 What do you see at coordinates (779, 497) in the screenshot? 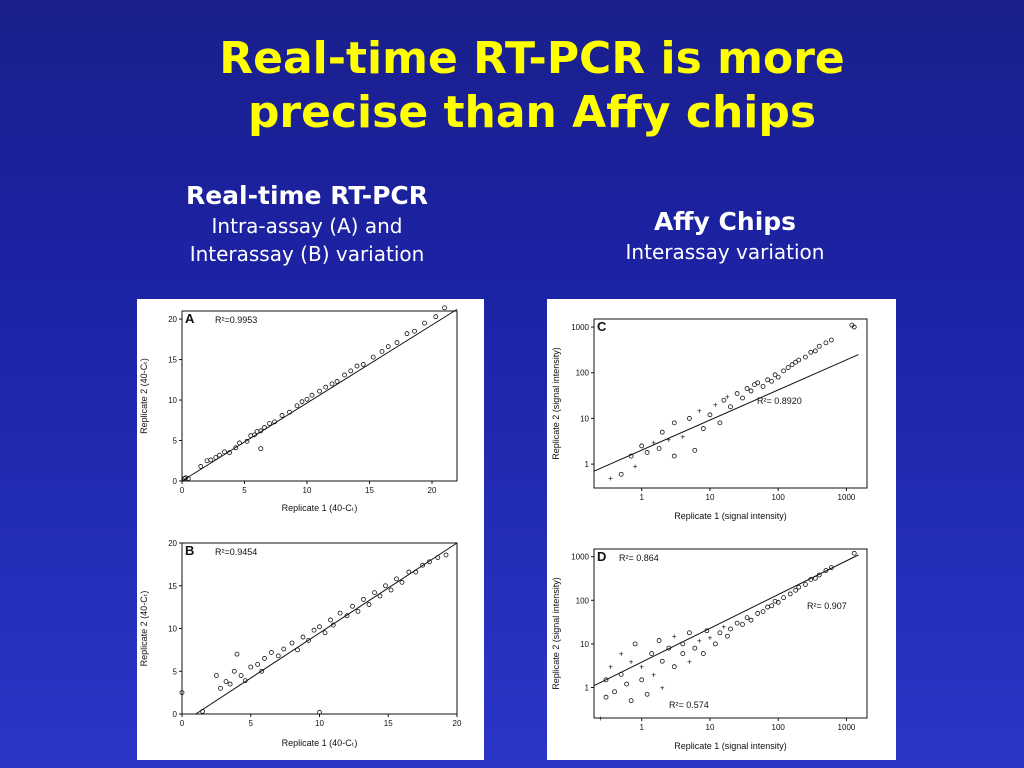
I see `panel-c-x-tick-label: 100` at bounding box center [779, 497].